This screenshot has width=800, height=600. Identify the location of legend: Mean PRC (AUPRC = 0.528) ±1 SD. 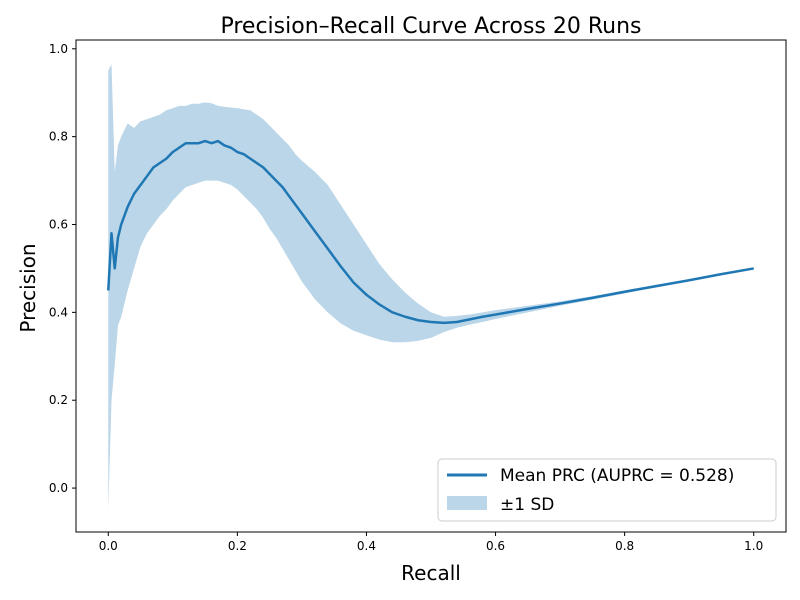
(607, 490).